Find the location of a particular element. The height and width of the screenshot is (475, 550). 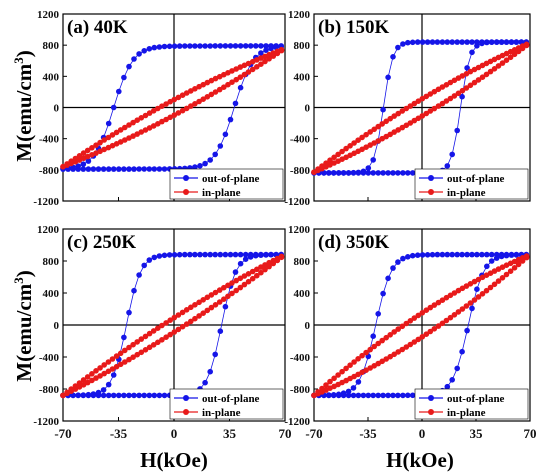

legend-marker is located at coordinates (431, 398).